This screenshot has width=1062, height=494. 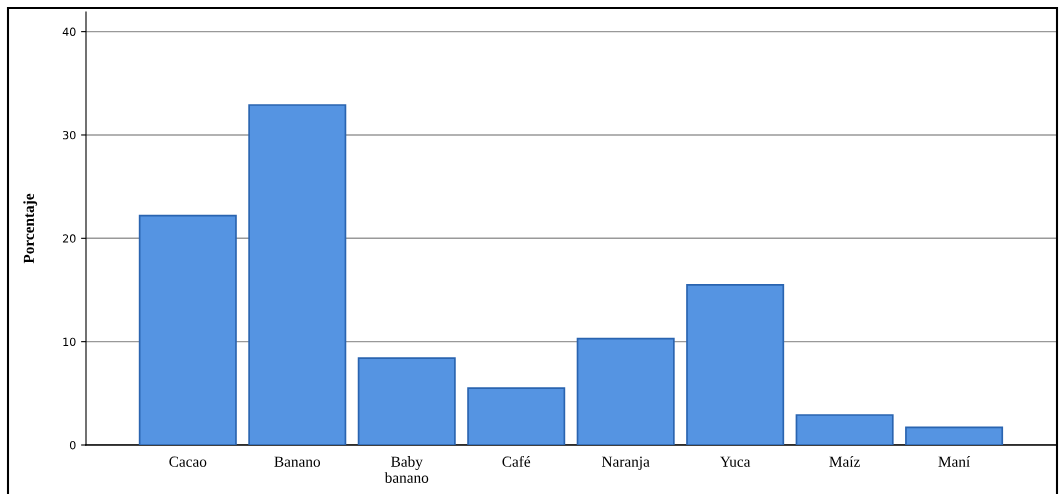 What do you see at coordinates (69, 342) in the screenshot?
I see `y-tick-label: 10` at bounding box center [69, 342].